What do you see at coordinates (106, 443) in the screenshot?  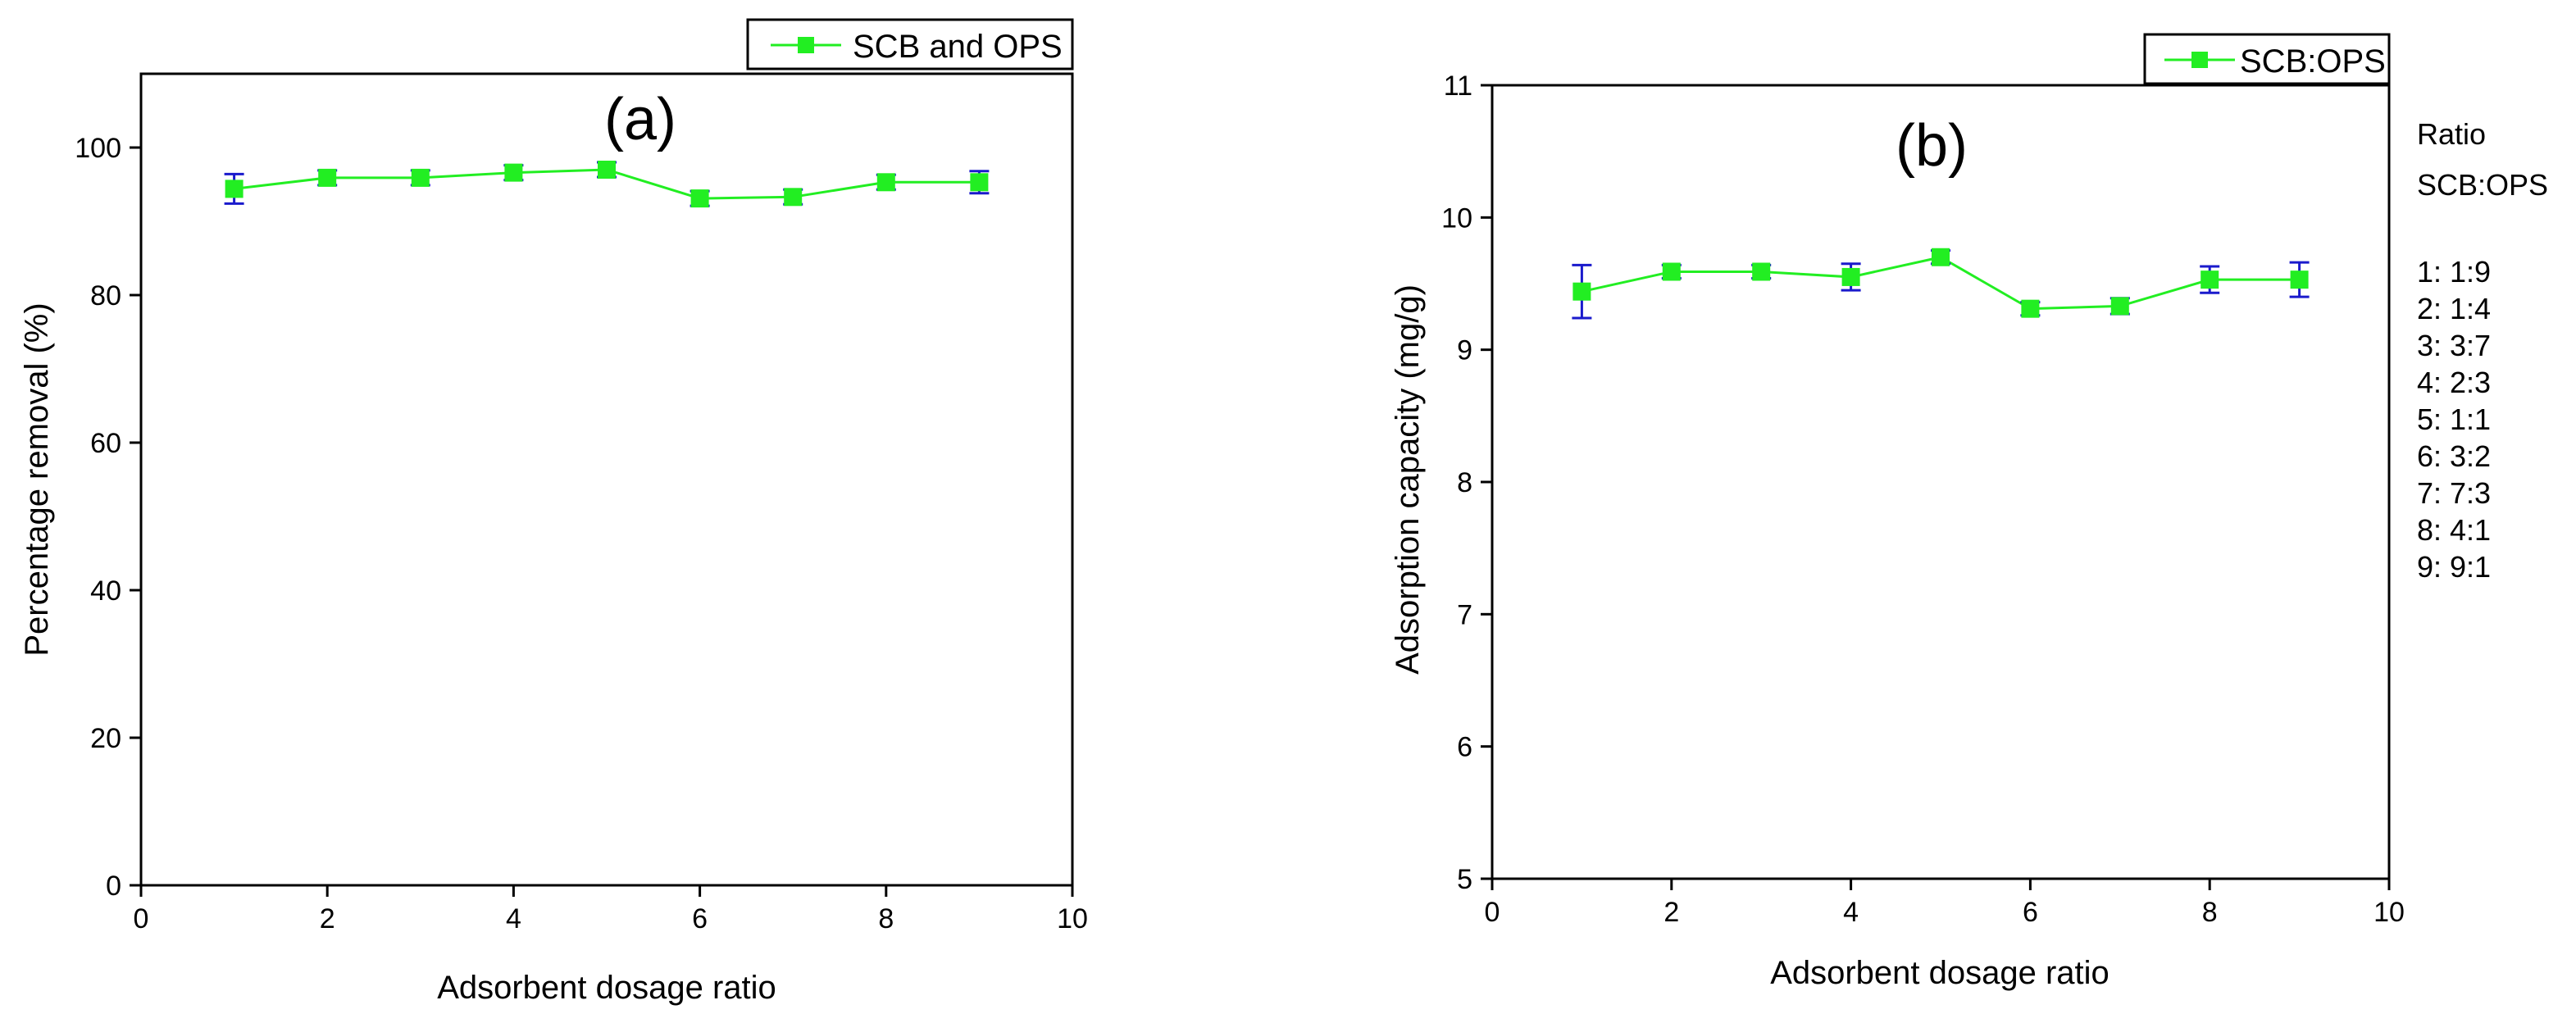 I see `panel-a-y-tick-label: 60` at bounding box center [106, 443].